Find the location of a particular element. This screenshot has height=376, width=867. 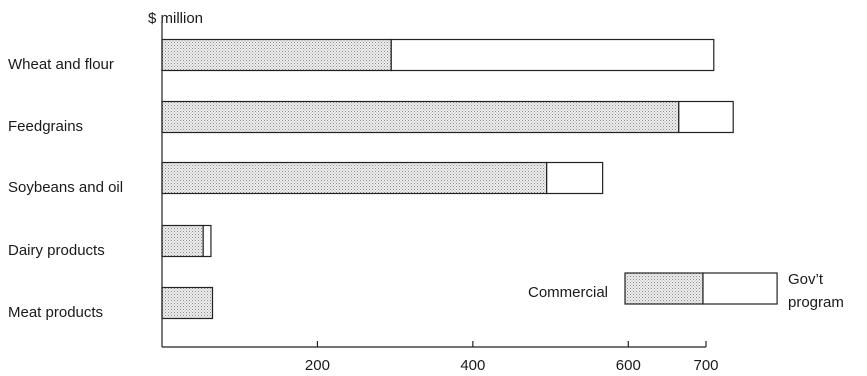

x-tick-label: 600 is located at coordinates (628, 365).